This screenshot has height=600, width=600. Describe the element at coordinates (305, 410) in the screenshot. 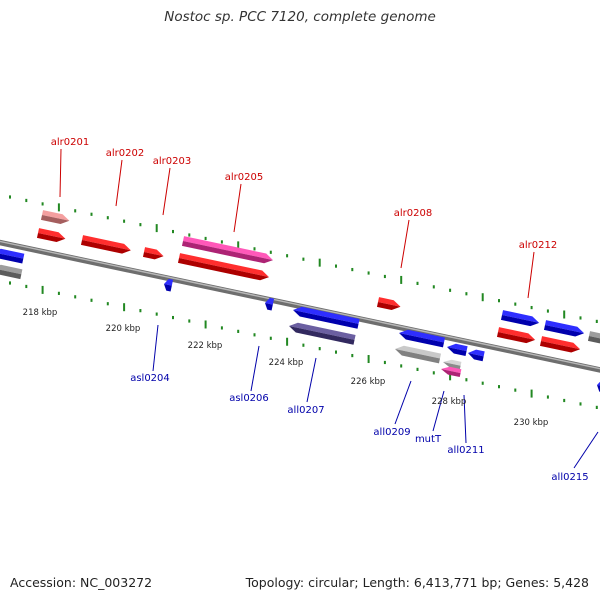

I see `gene-label-all0207: all0207` at that location.